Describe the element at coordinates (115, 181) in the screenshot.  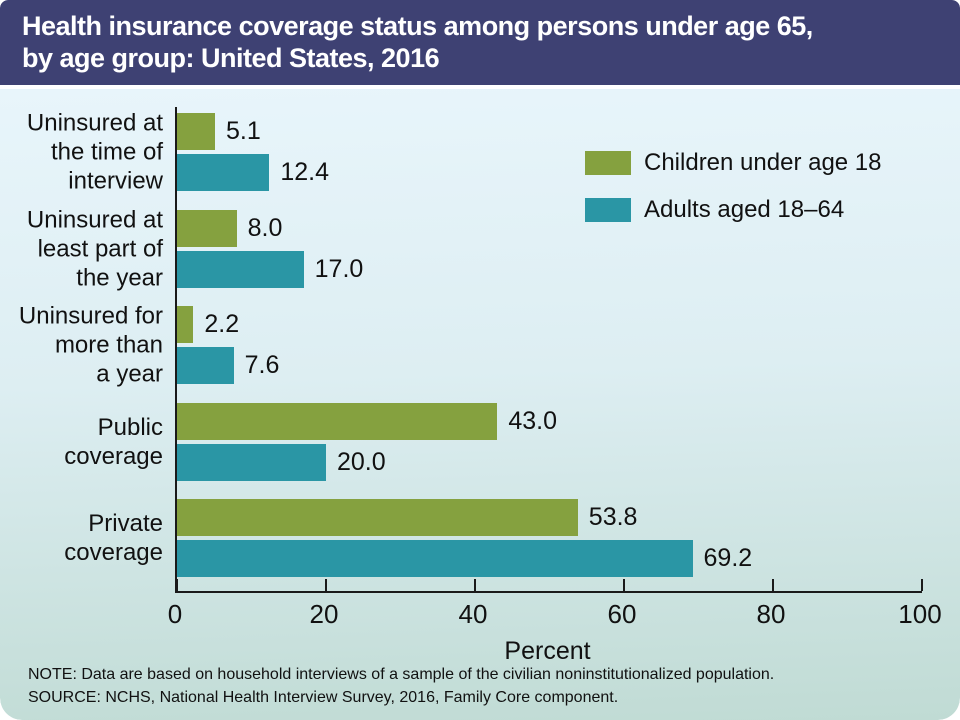
I see `category-label-line: interview` at that location.